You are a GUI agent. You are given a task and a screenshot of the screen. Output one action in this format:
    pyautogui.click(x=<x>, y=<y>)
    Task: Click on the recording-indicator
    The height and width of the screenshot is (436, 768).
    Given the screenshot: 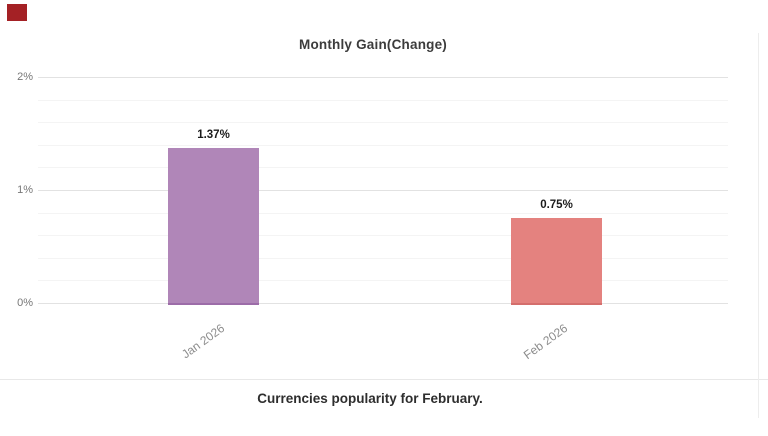 What is the action you would take?
    pyautogui.click(x=17, y=12)
    